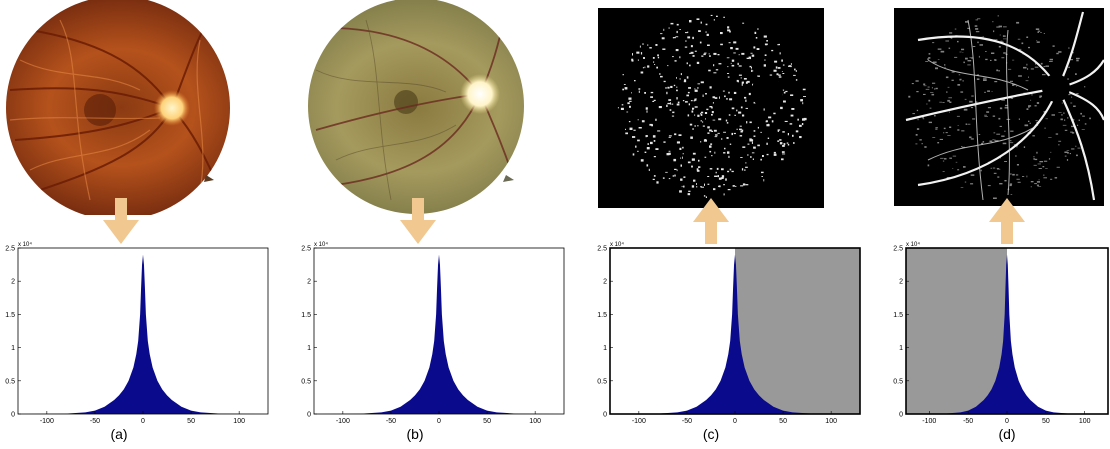 This screenshot has width=1110, height=449. Describe the element at coordinates (711, 434) in the screenshot. I see `caption-c: (c)` at that location.